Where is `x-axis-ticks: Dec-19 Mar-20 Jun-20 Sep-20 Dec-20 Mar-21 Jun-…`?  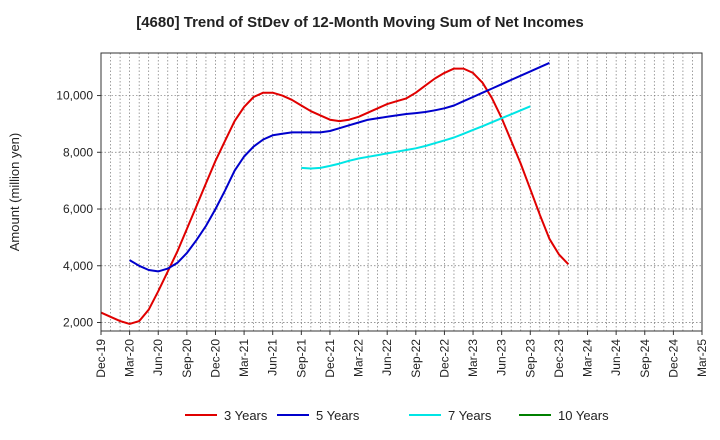 x-axis-ticks: Dec-19 Mar-20 Jun-20 Sep-20 Dec-20 Mar-21 Jun-… is located at coordinates (401, 354).